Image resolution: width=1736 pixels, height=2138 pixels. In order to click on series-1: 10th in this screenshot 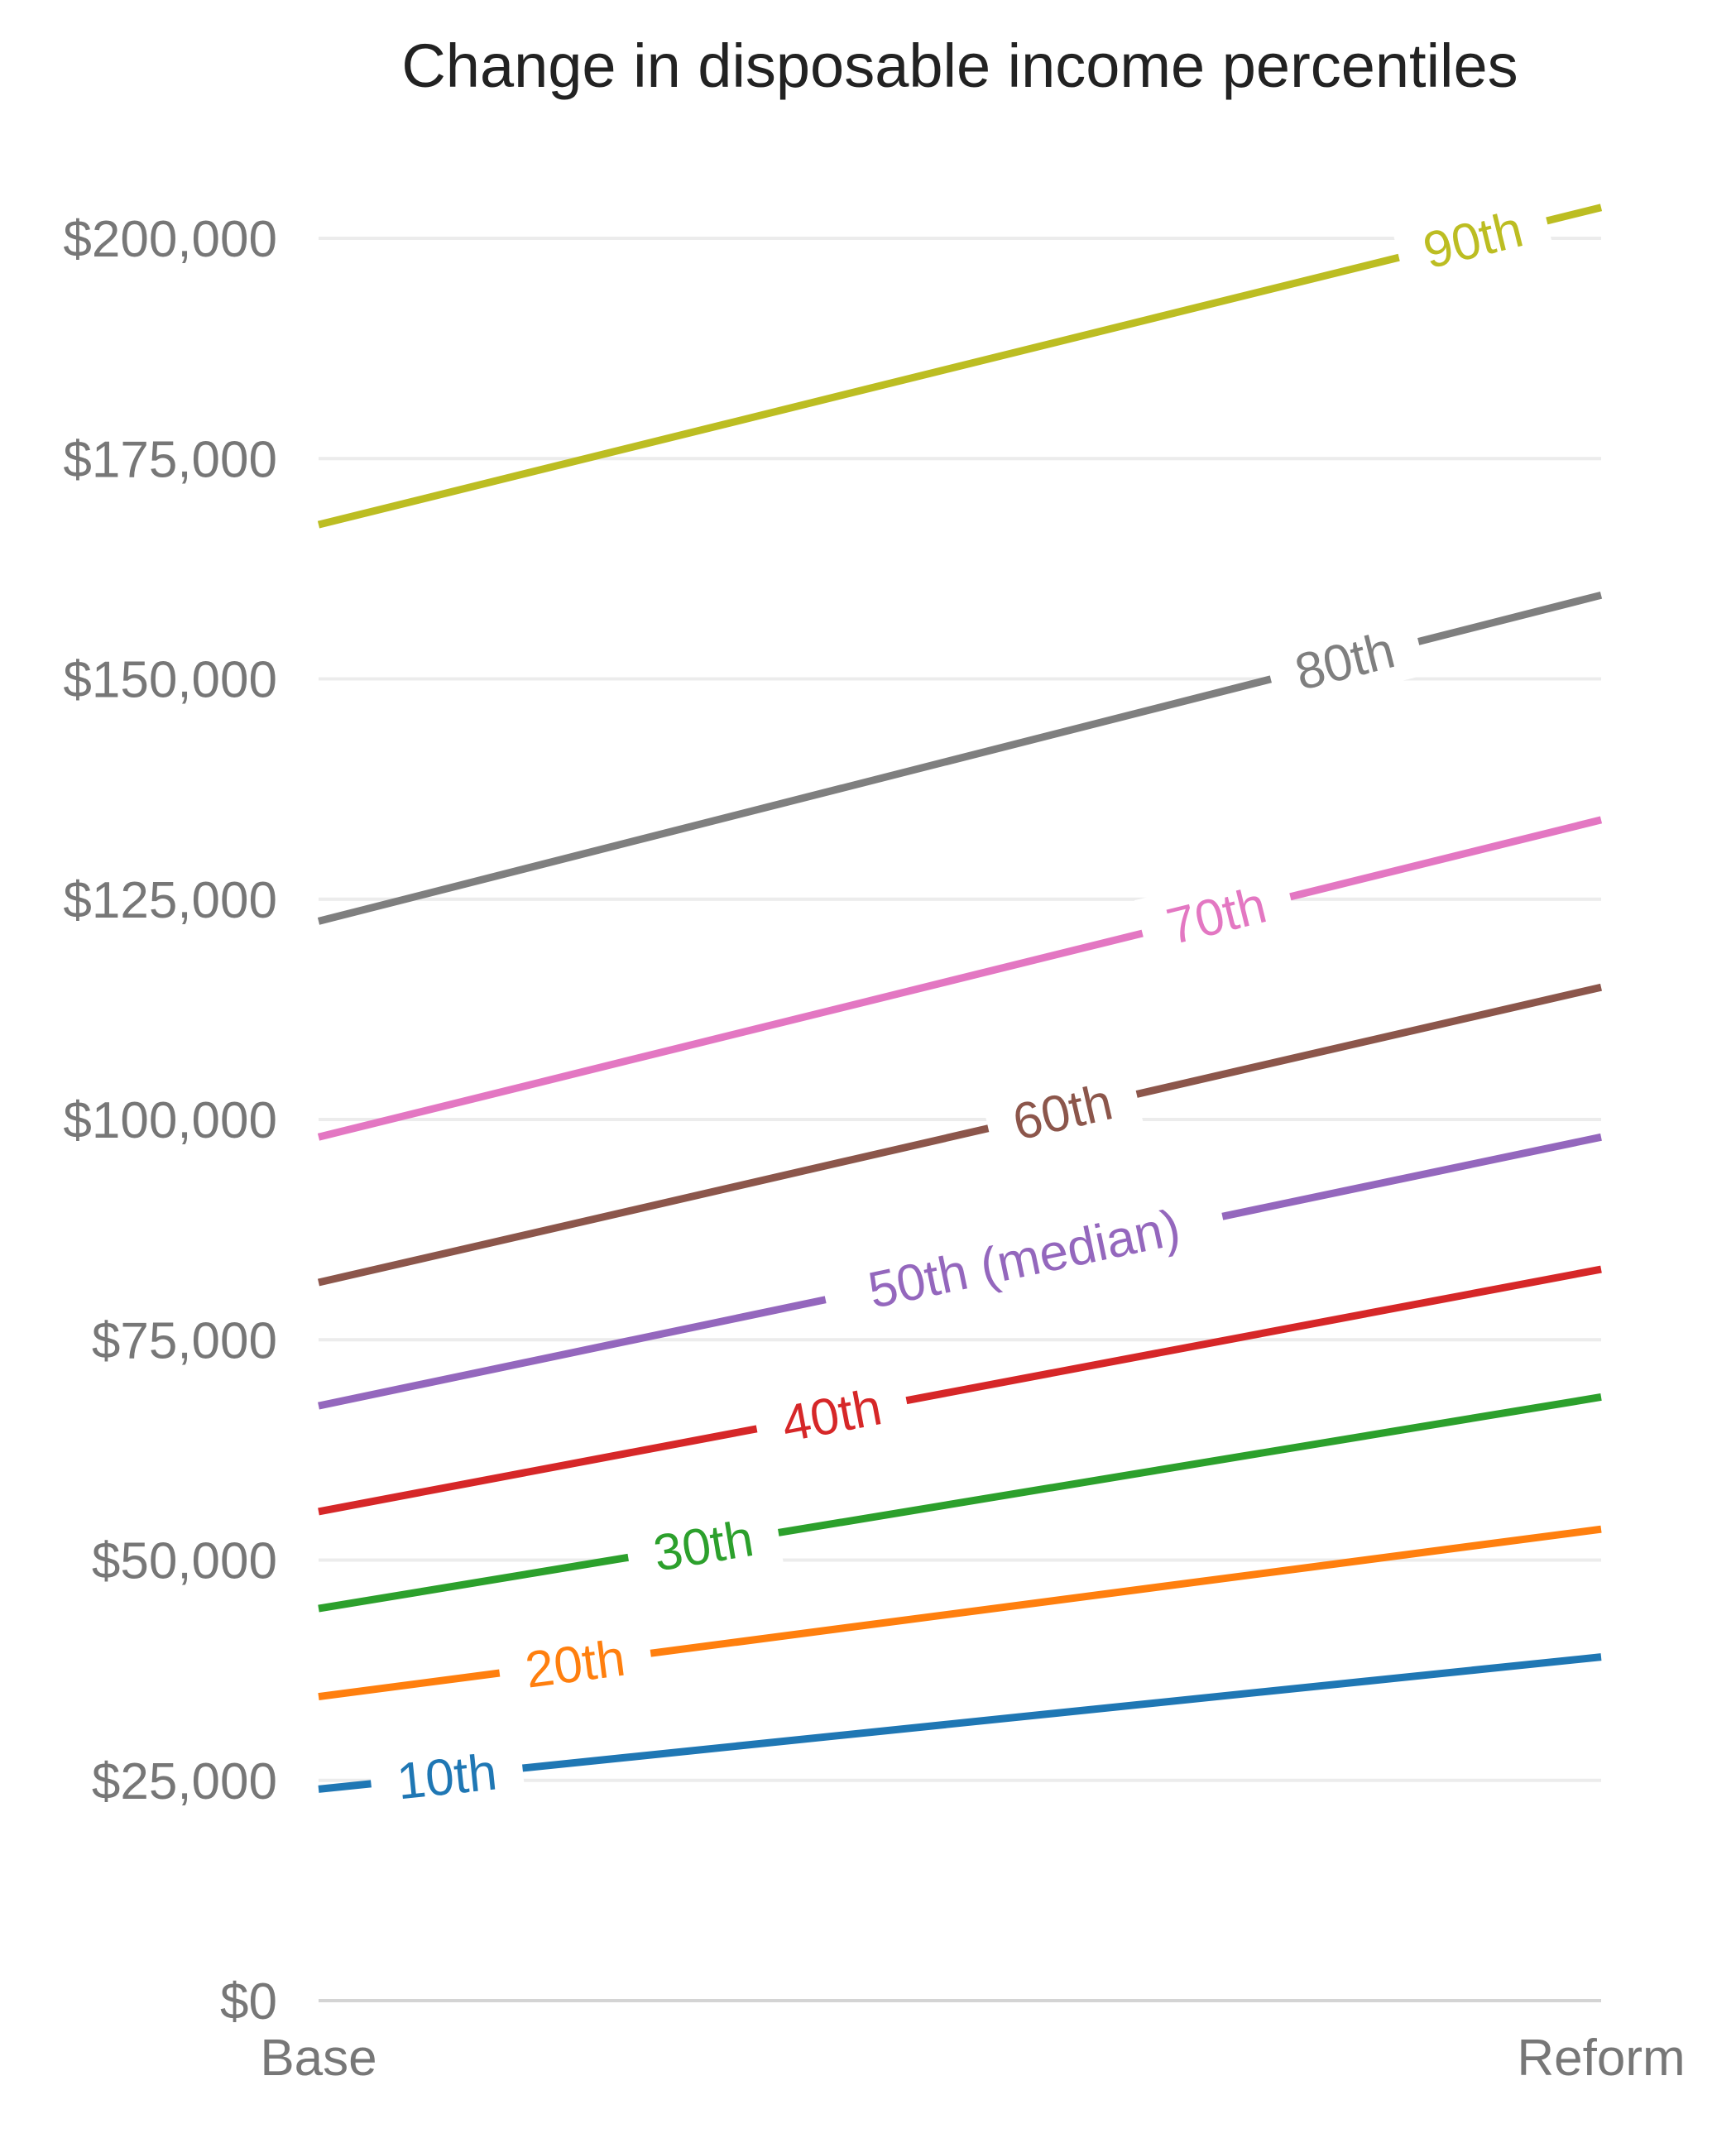, I will do `click(960, 1735)`.